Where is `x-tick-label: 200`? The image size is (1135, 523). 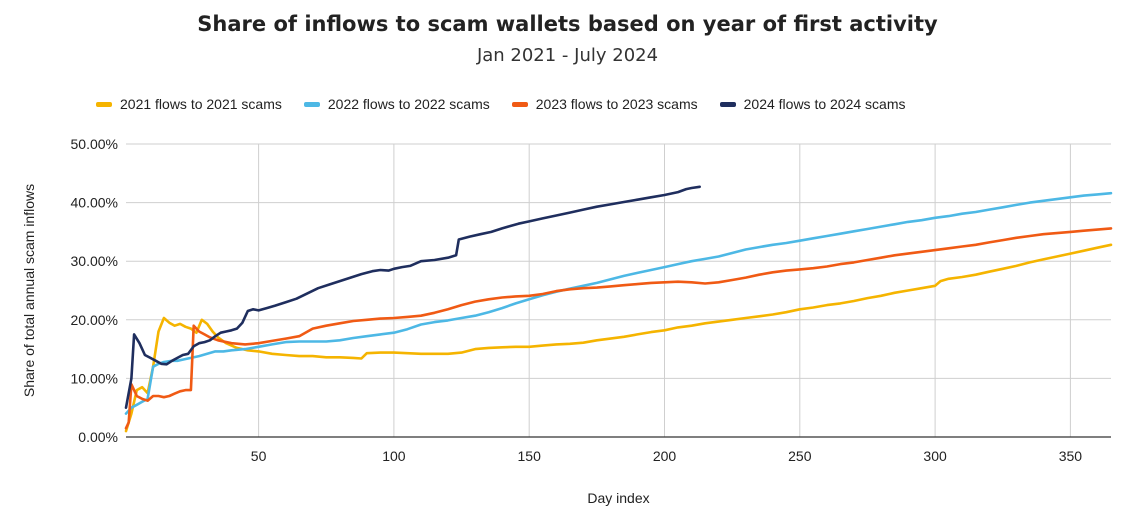 x-tick-label: 200 is located at coordinates (665, 456).